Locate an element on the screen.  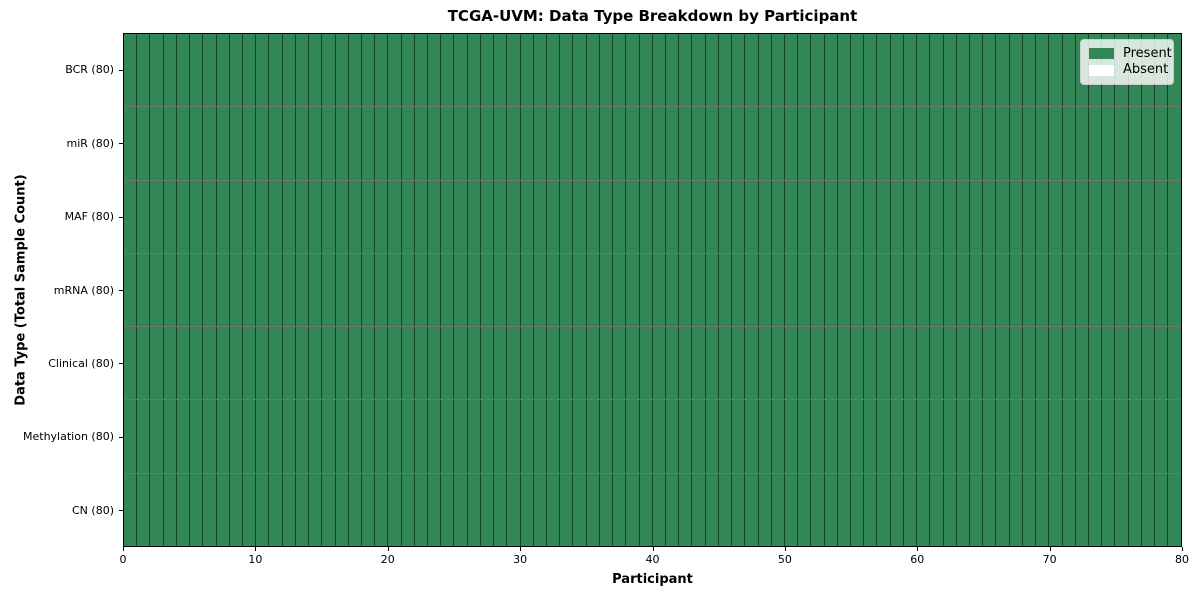
x-tick-label: 80 is located at coordinates (1182, 559).